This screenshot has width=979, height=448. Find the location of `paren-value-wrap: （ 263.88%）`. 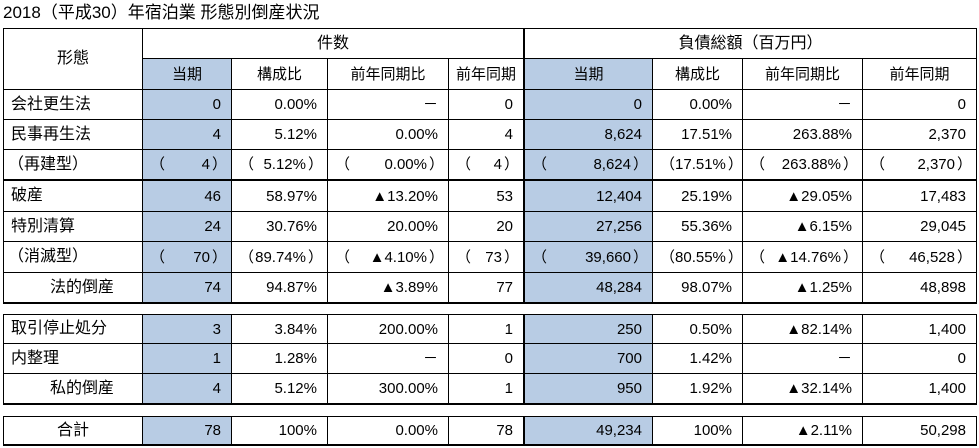

paren-value-wrap: （ 263.88%） is located at coordinates (804, 164).